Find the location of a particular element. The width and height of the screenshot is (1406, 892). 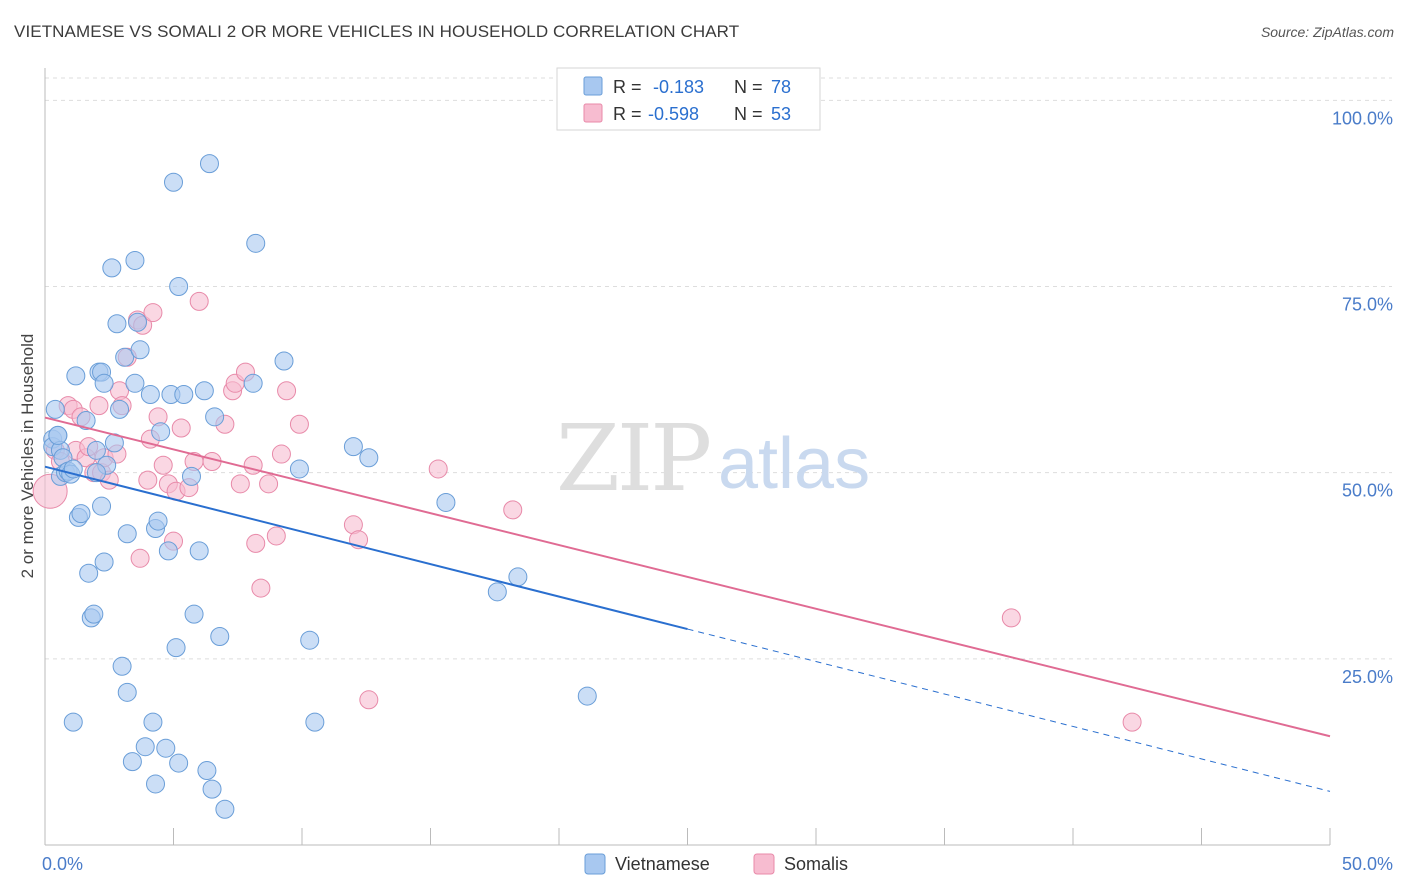

y-tick-label-25: 25.0% is located at coordinates (1367, 677).